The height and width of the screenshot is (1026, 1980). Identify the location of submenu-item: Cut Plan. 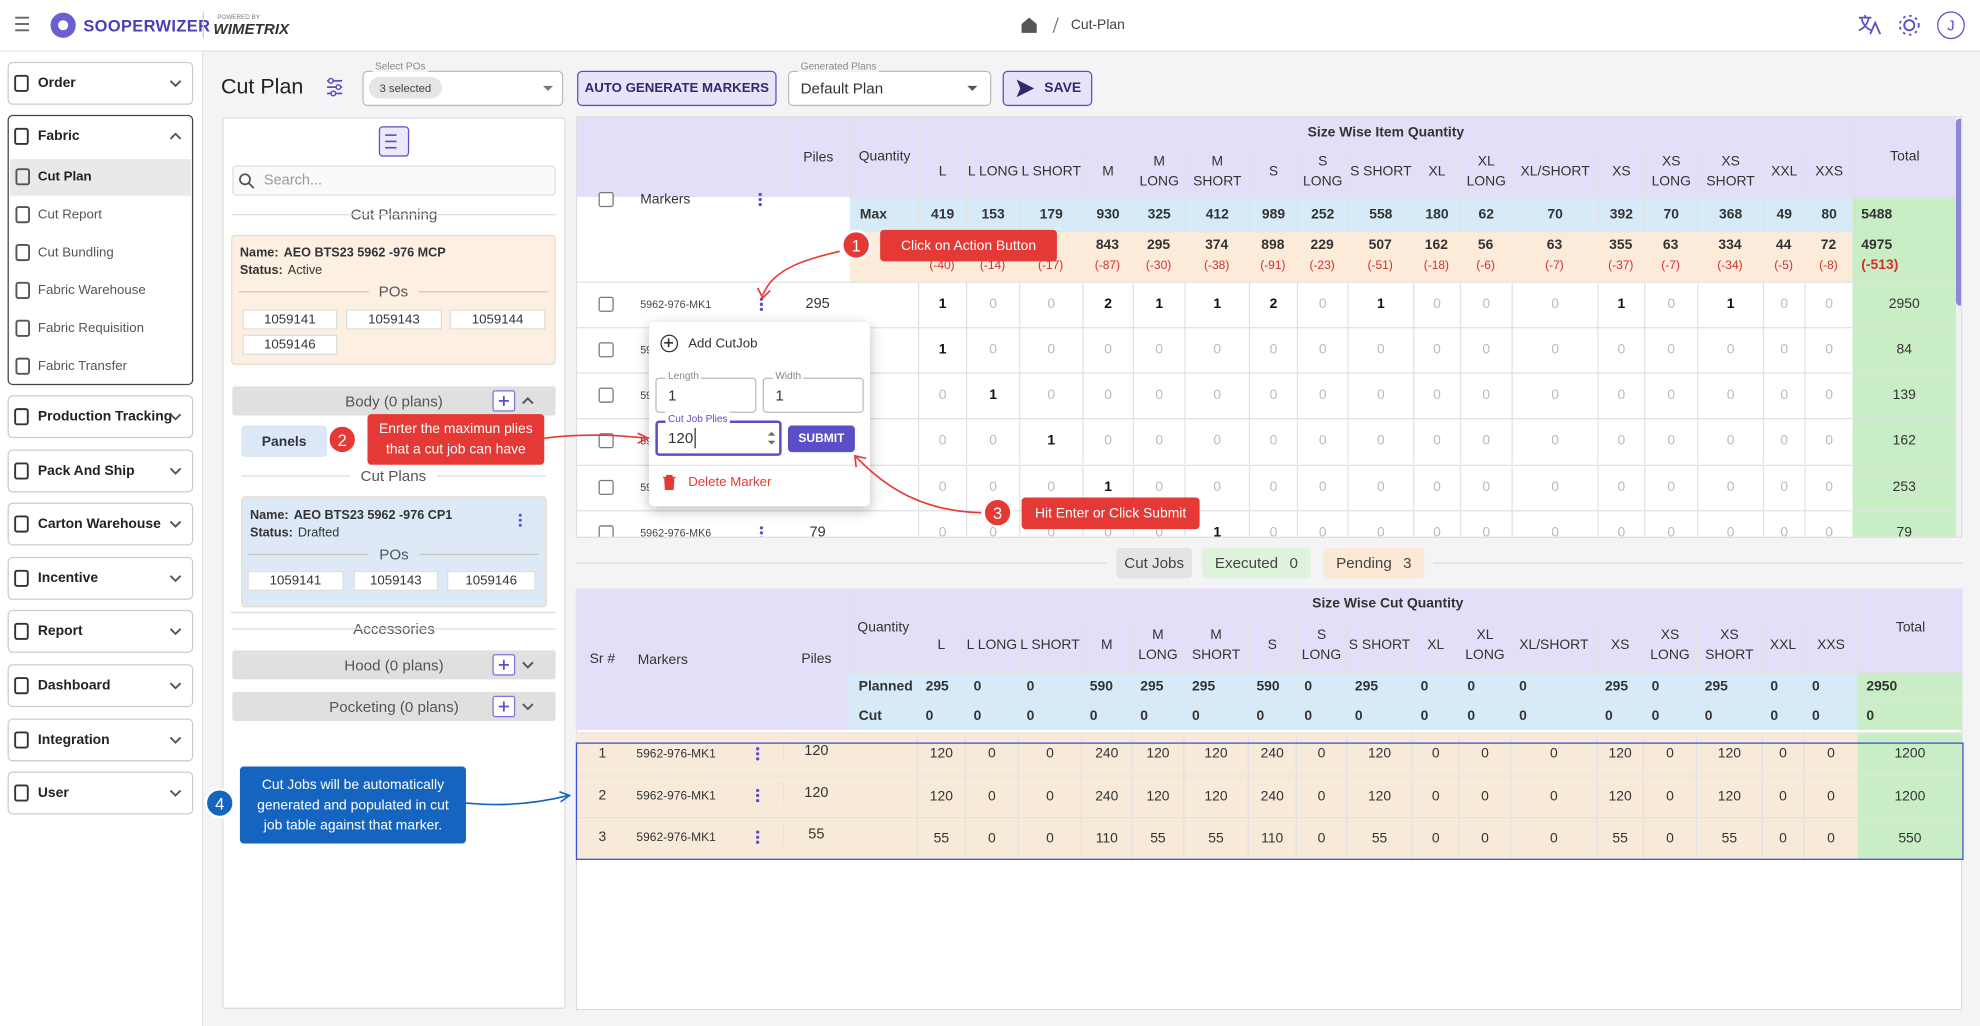
(64, 177).